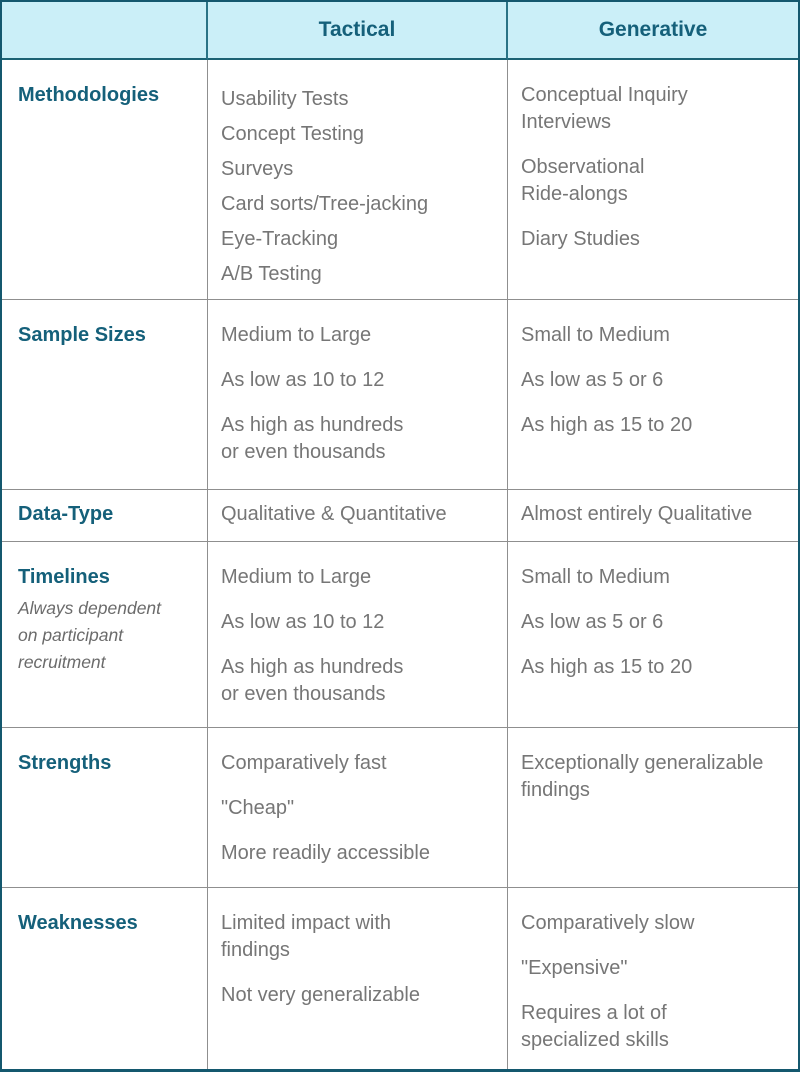 This screenshot has height=1072, width=800. What do you see at coordinates (304, 763) in the screenshot?
I see `cell-paragraph: Comparatively fast` at bounding box center [304, 763].